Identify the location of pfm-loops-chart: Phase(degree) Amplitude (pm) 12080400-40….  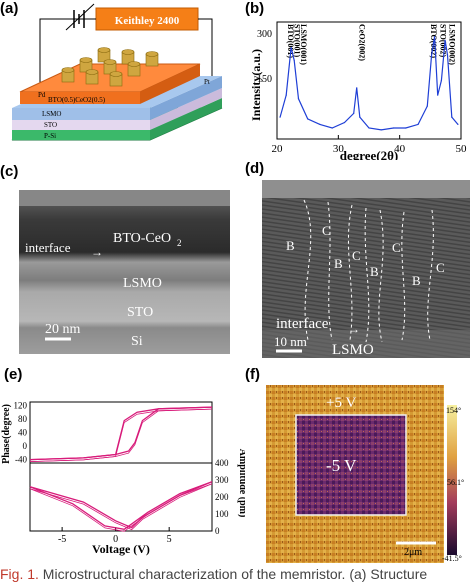
(123, 478).